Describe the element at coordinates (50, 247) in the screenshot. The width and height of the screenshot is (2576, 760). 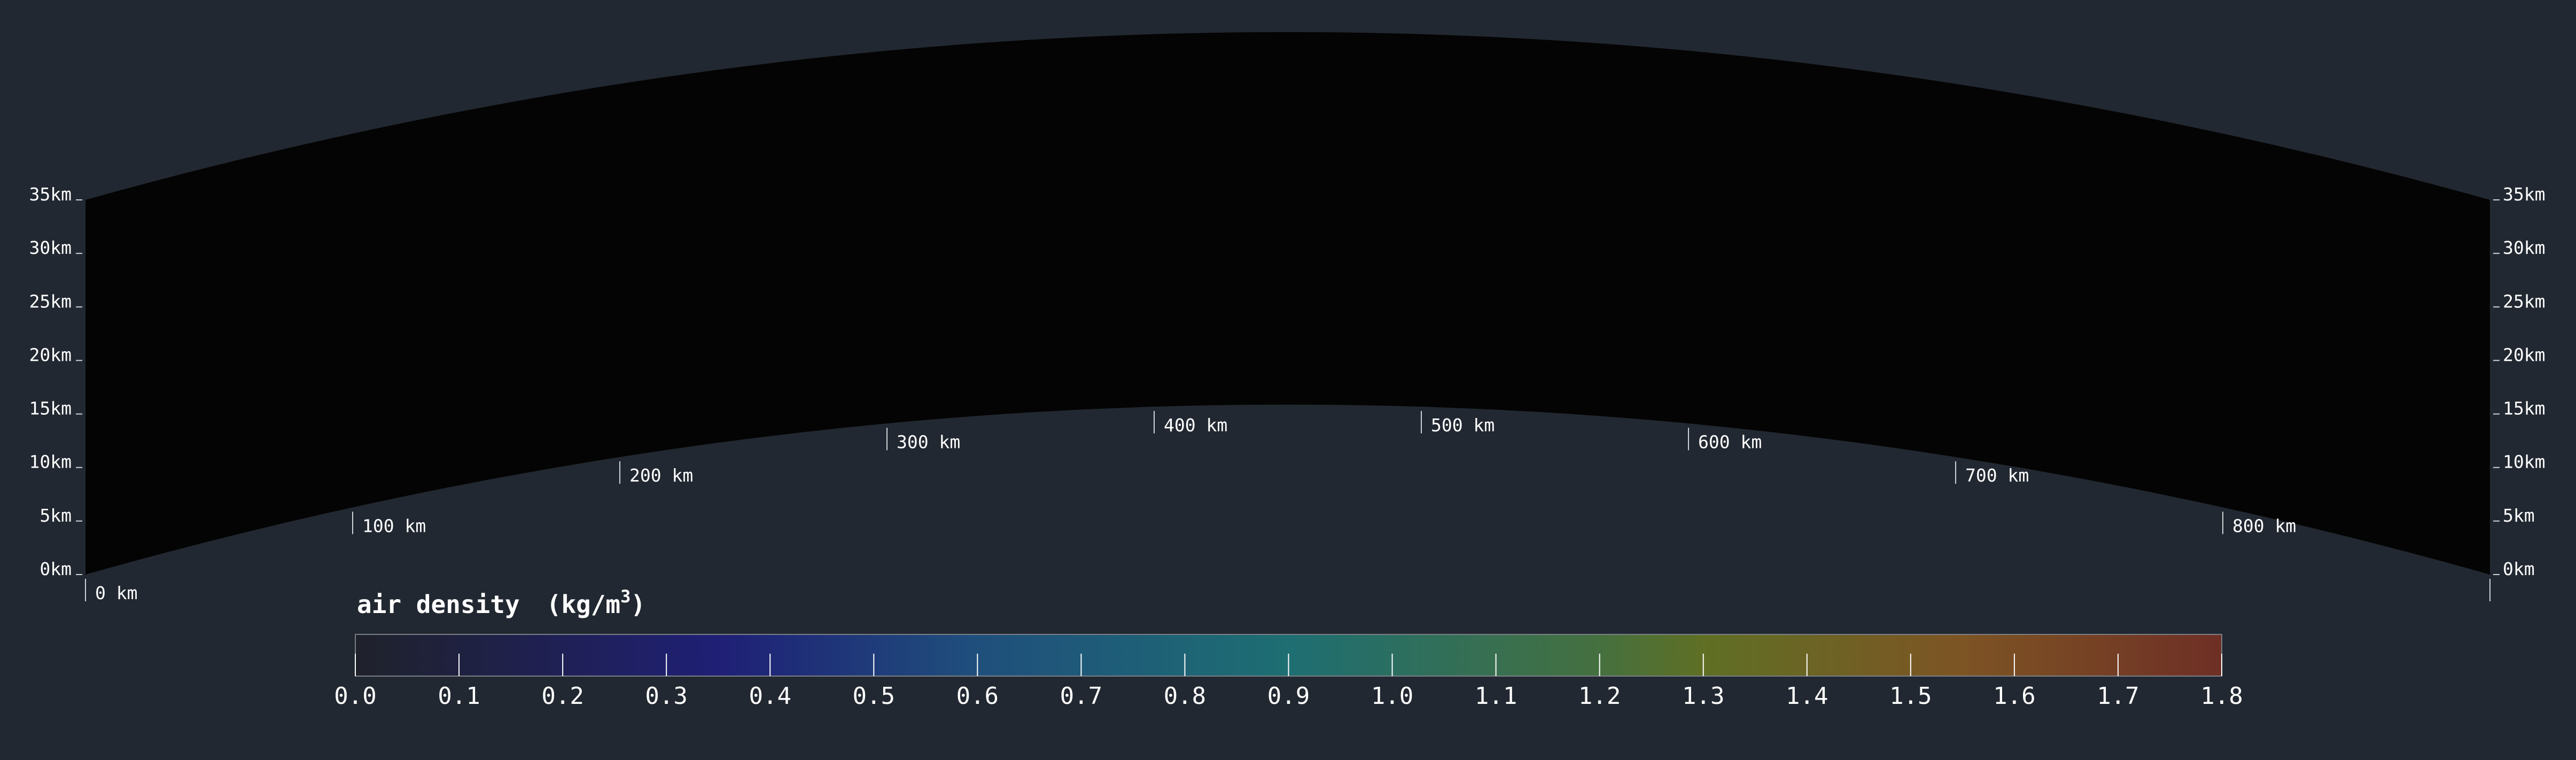
I see `left-altitude-tick-label: 30km` at that location.